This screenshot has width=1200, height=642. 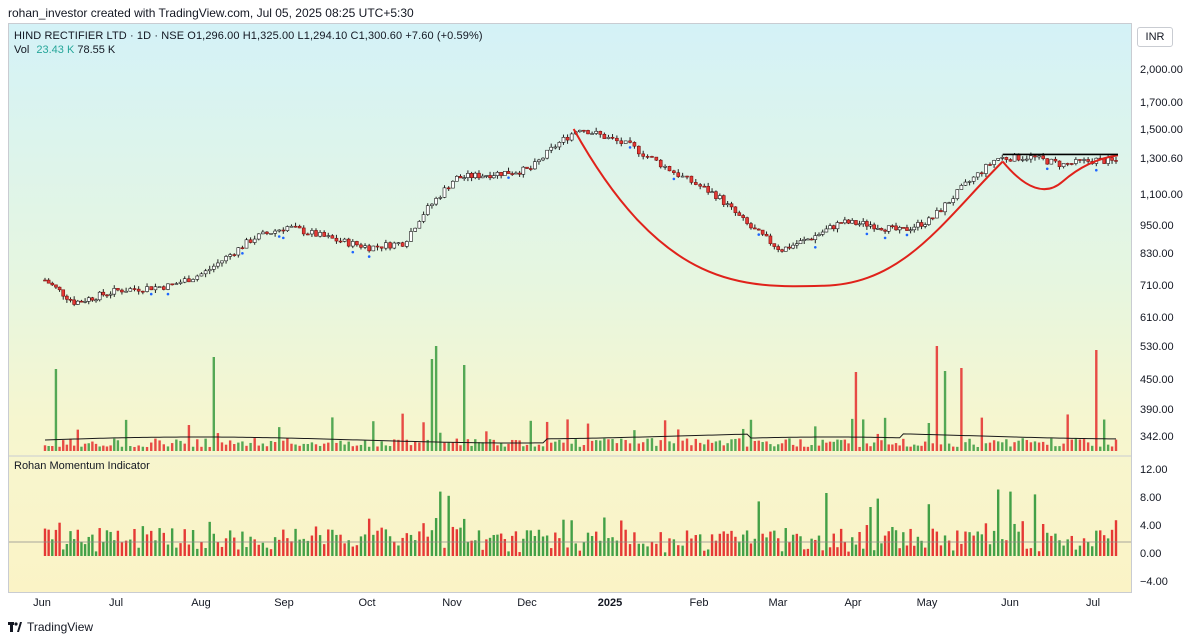 What do you see at coordinates (1151, 554) in the screenshot?
I see `momentum-tick-label: 0.00` at bounding box center [1151, 554].